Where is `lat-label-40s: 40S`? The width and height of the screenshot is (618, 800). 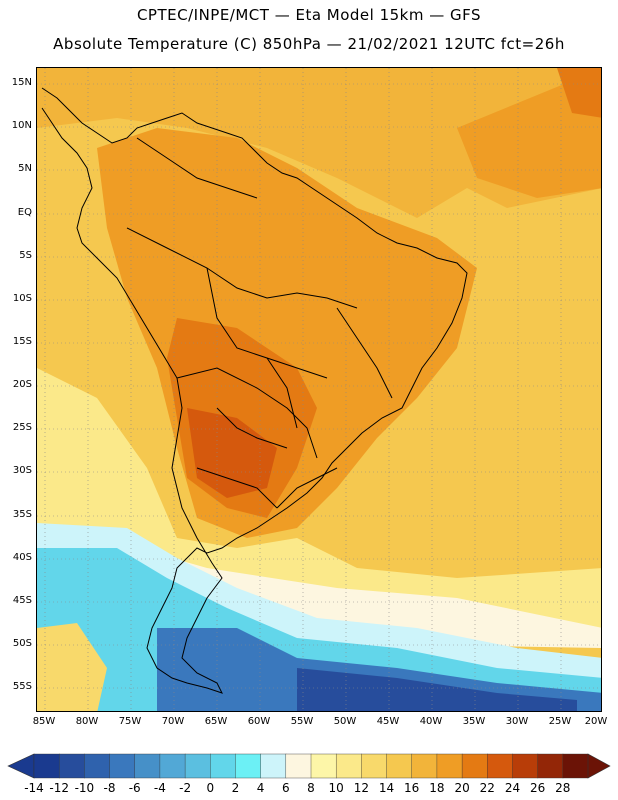 lat-label-40s: 40S is located at coordinates (22, 557).